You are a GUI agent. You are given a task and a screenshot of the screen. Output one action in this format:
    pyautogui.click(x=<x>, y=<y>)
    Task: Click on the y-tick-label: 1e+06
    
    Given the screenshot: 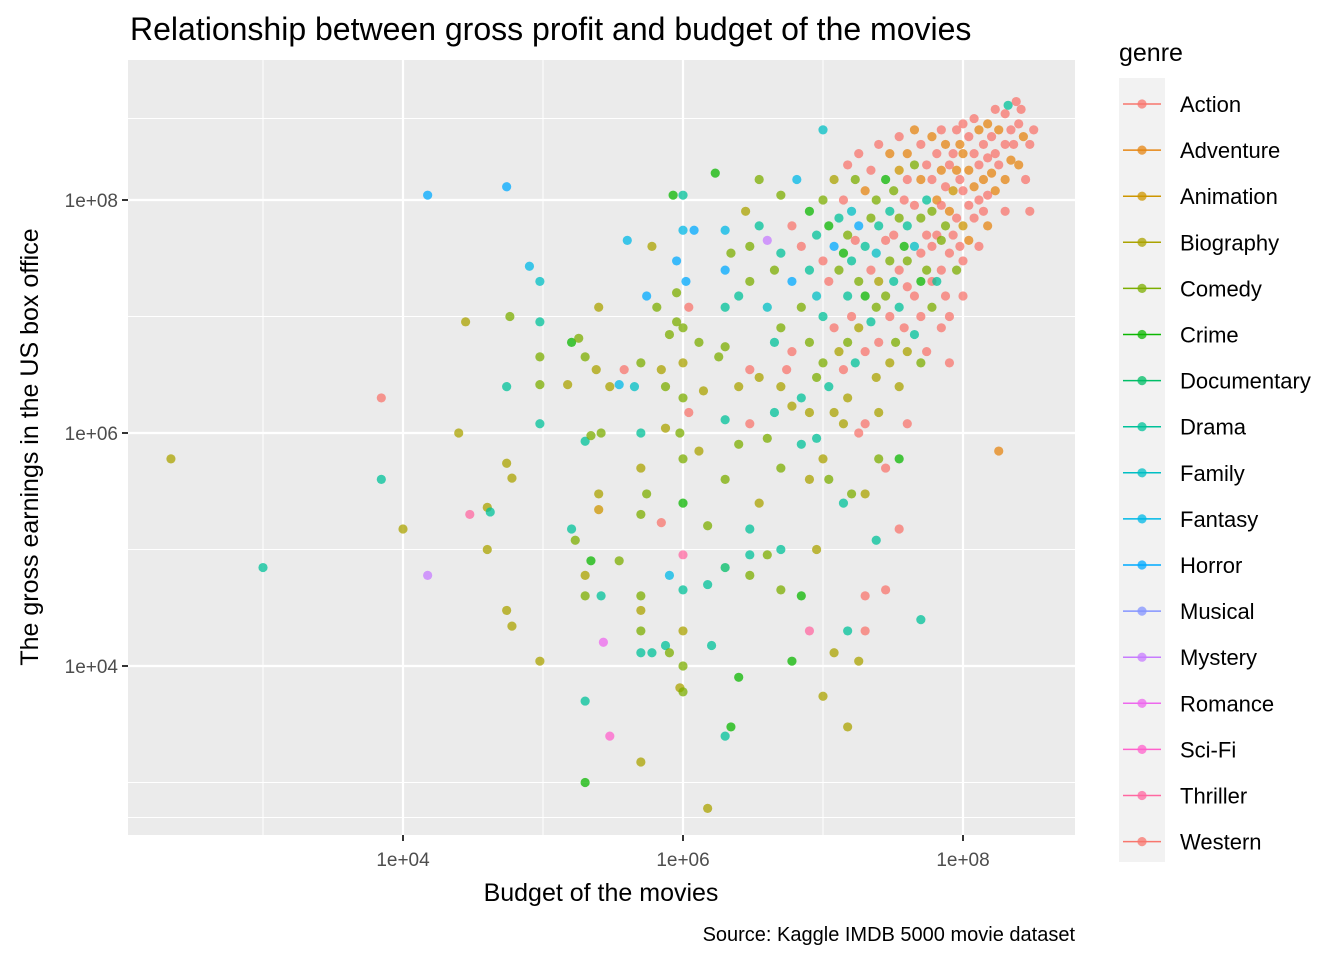 What is the action you would take?
    pyautogui.click(x=91, y=434)
    